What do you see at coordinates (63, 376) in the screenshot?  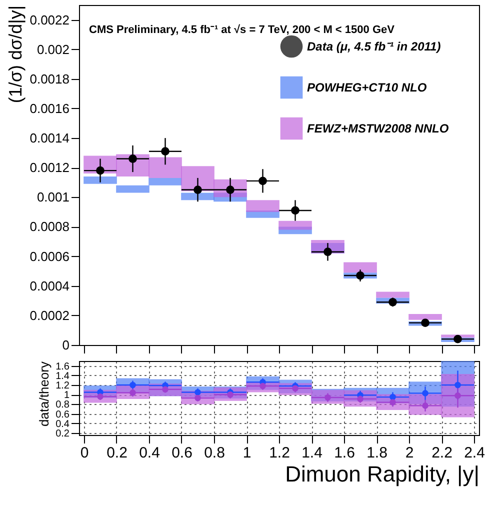 I see `y-tick-label: 1.4` at bounding box center [63, 376].